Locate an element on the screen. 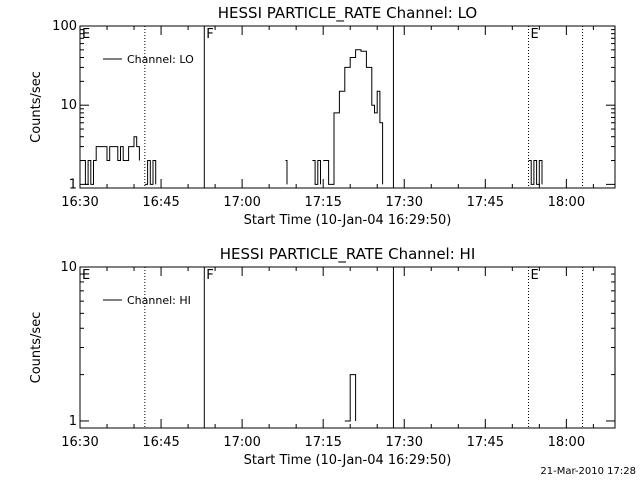 The width and height of the screenshot is (640, 480). y-tick-label: 100 is located at coordinates (64, 26).